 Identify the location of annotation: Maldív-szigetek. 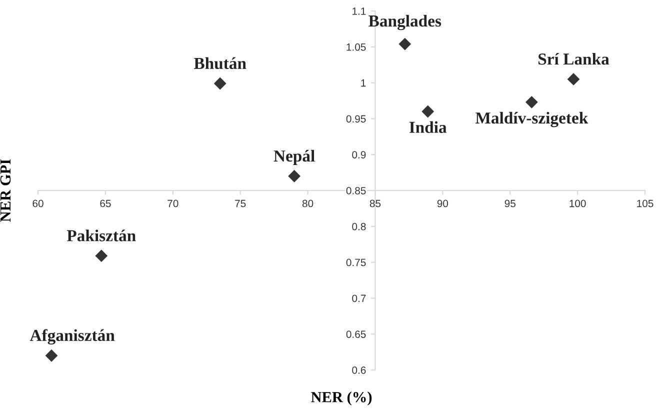
(532, 120).